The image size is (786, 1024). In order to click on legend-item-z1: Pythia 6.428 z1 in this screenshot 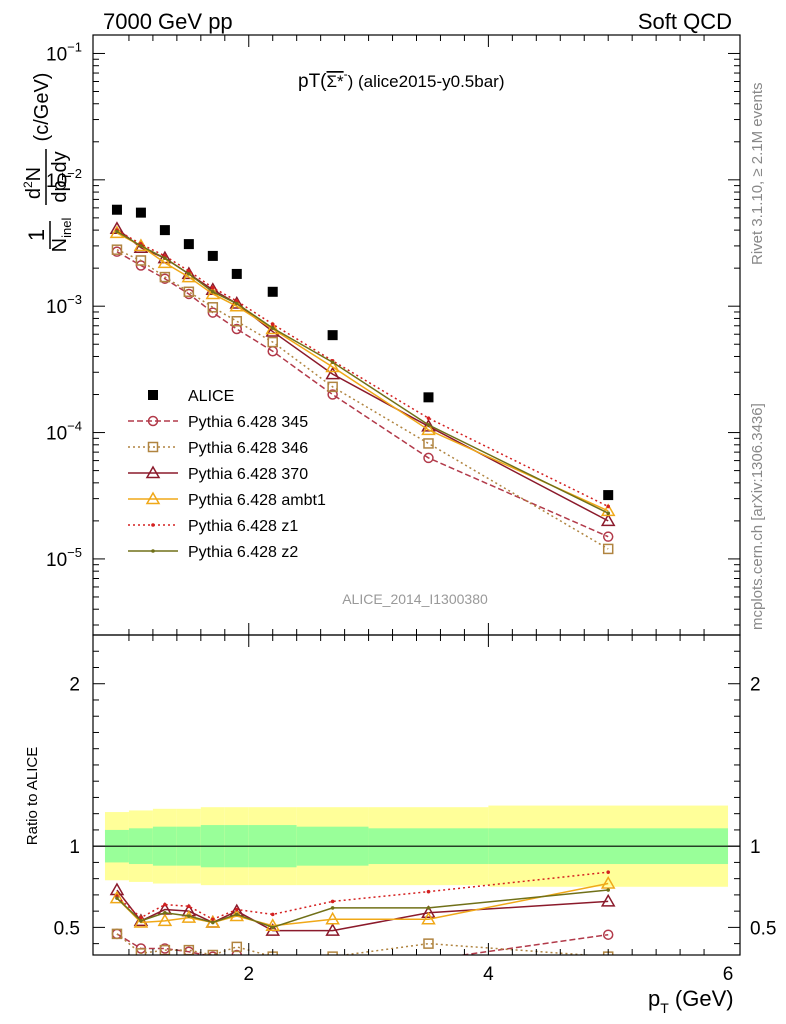, I will do `click(213, 526)`.